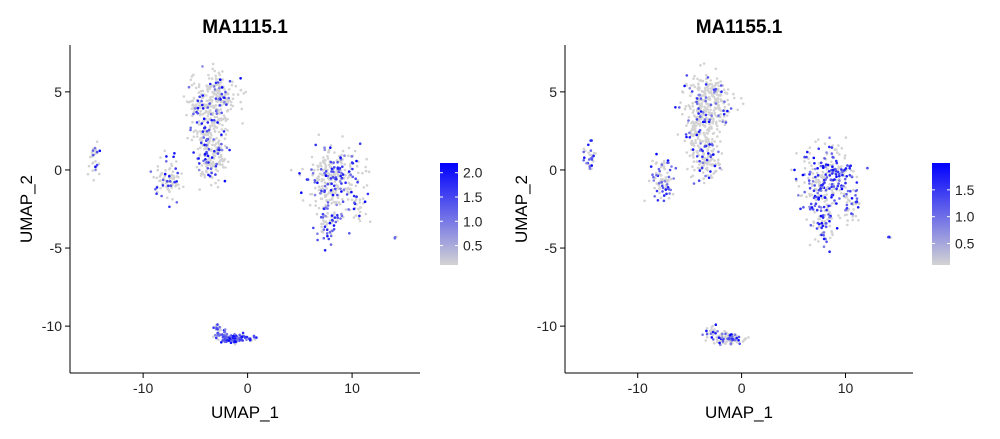 The width and height of the screenshot is (1000, 439). I want to click on x-tick-label: -10, so click(638, 388).